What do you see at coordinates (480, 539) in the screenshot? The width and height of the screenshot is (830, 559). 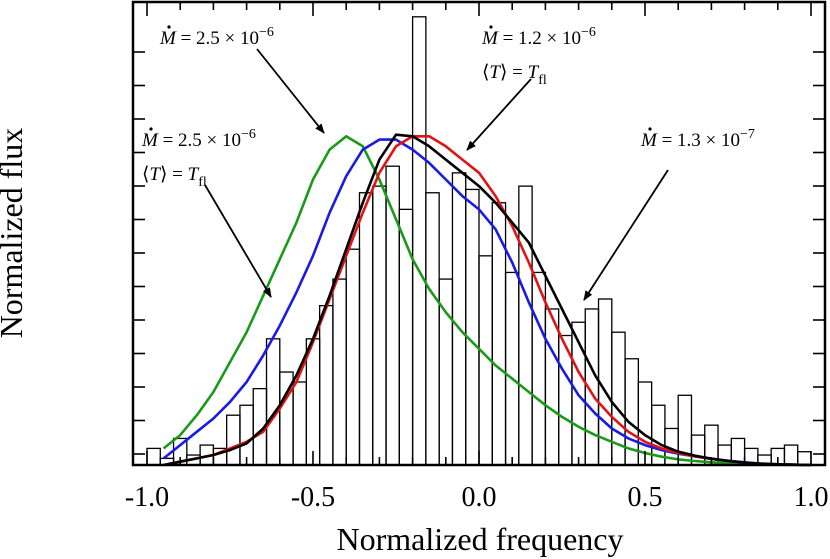 I see `x-axis-label: Normalized frequency` at bounding box center [480, 539].